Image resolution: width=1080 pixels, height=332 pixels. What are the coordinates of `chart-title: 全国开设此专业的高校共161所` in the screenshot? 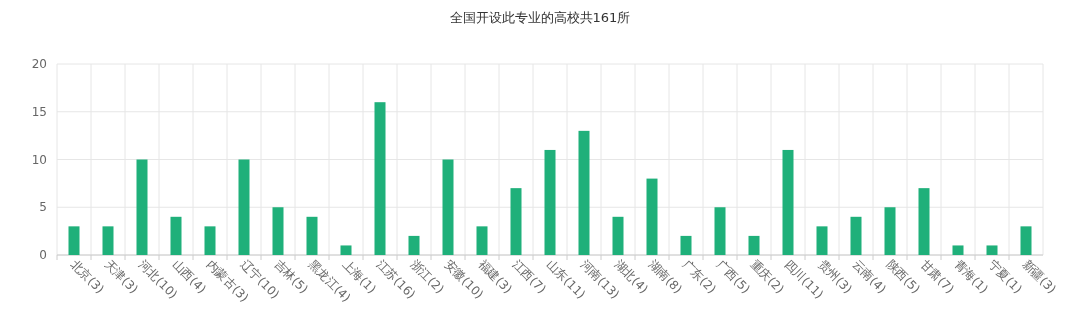 It's located at (540, 17).